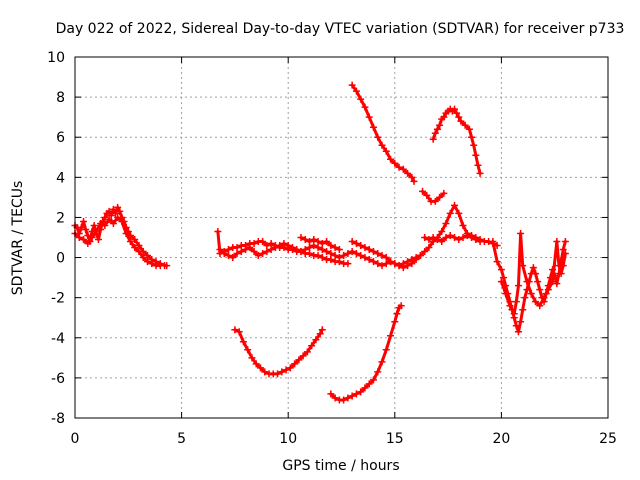  I want to click on y-tick-labels: -8 -6 -4 -2 0 2 4 6 8 10, so click(56, 238).